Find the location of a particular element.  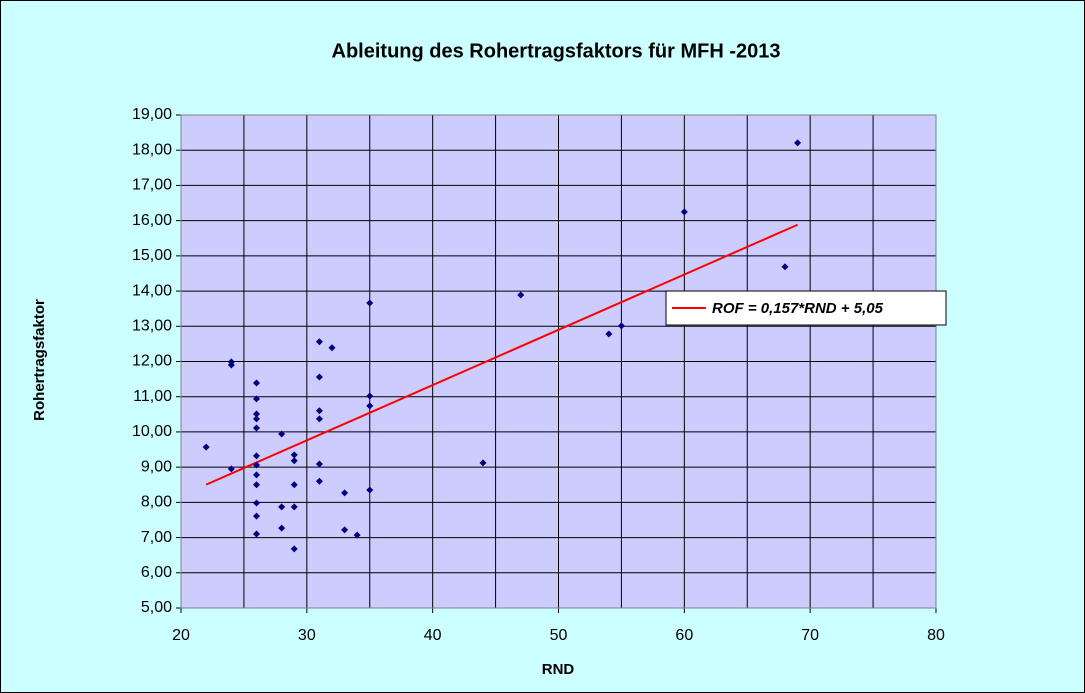

x-tick-label: 40 is located at coordinates (433, 635).